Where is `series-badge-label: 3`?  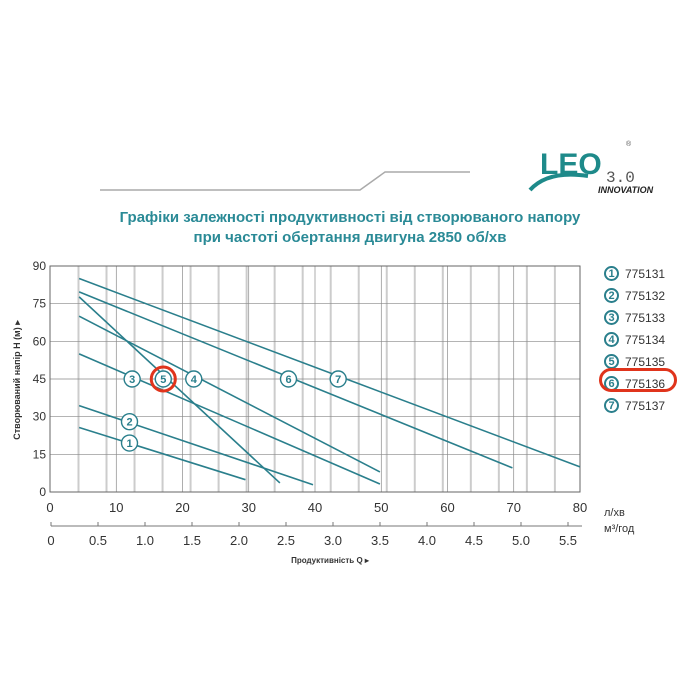 series-badge-label: 3 is located at coordinates (132, 380).